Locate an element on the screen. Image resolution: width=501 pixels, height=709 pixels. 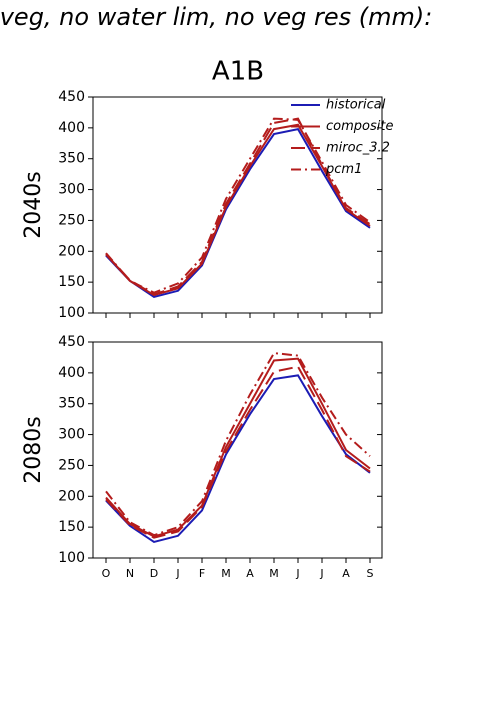
chart-title: f veg, no water lim, no veg res (mm): is located at coordinates (216, 17).